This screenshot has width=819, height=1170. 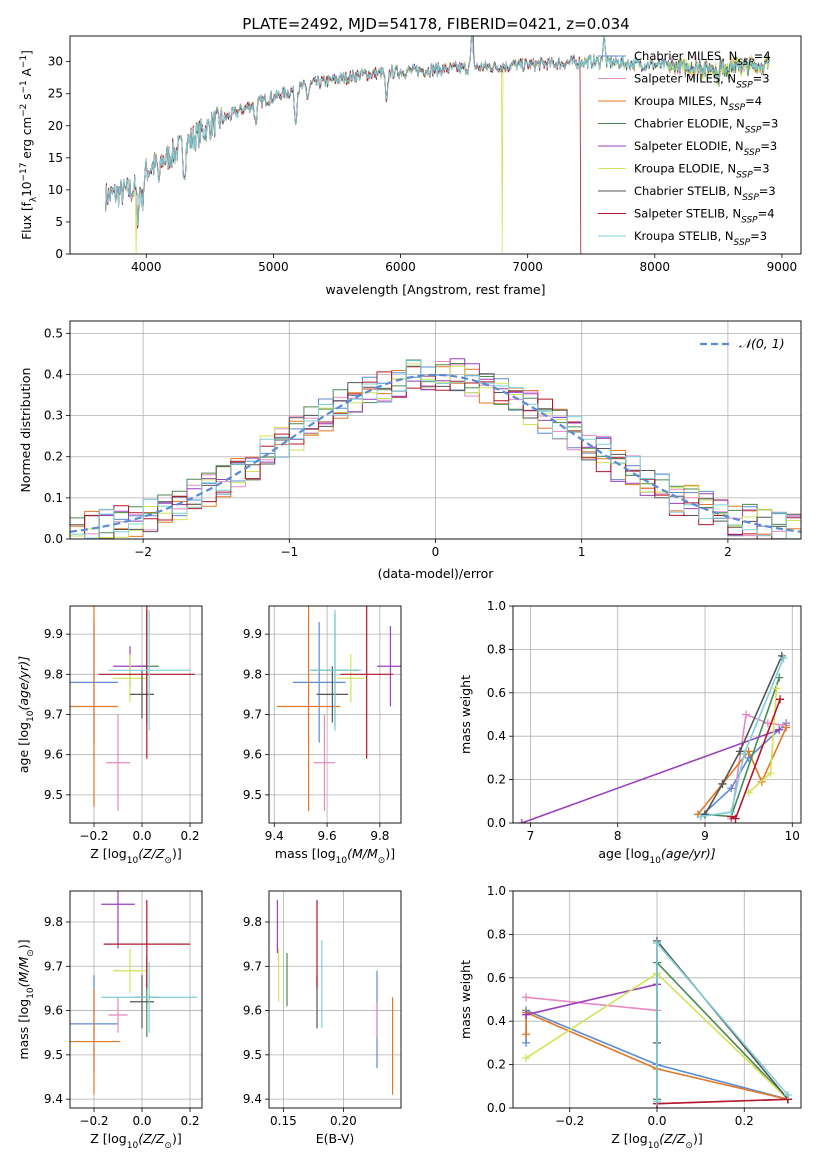 What do you see at coordinates (189, 836) in the screenshot?
I see `age-z-xtick-label: 0.2` at bounding box center [189, 836].